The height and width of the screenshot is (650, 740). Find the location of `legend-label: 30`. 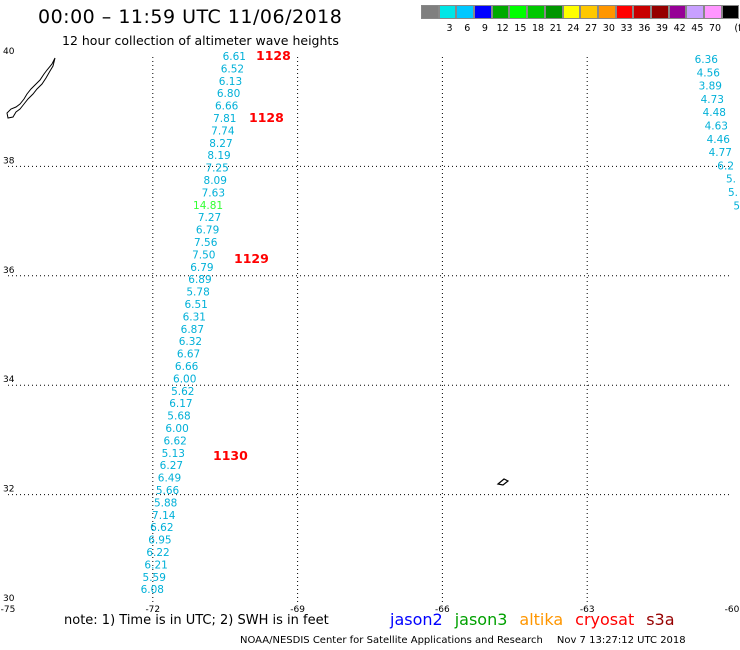

legend-label: 30 is located at coordinates (608, 28).